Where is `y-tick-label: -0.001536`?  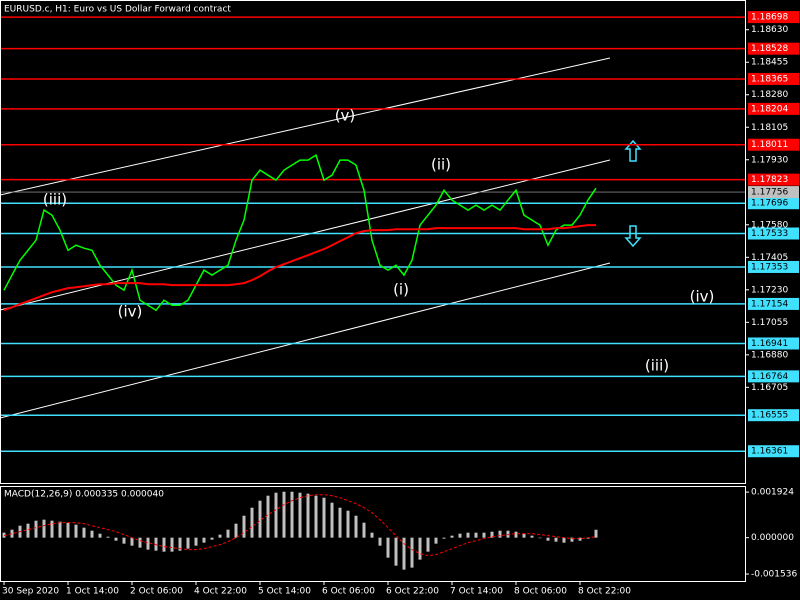
y-tick-label: -0.001536 is located at coordinates (774, 575).